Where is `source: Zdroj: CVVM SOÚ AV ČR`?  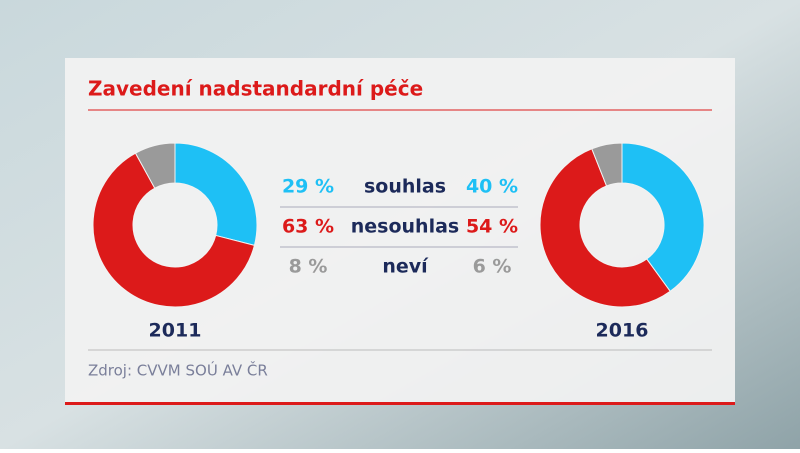
source: Zdroj: CVVM SOÚ AV ČR is located at coordinates (178, 370).